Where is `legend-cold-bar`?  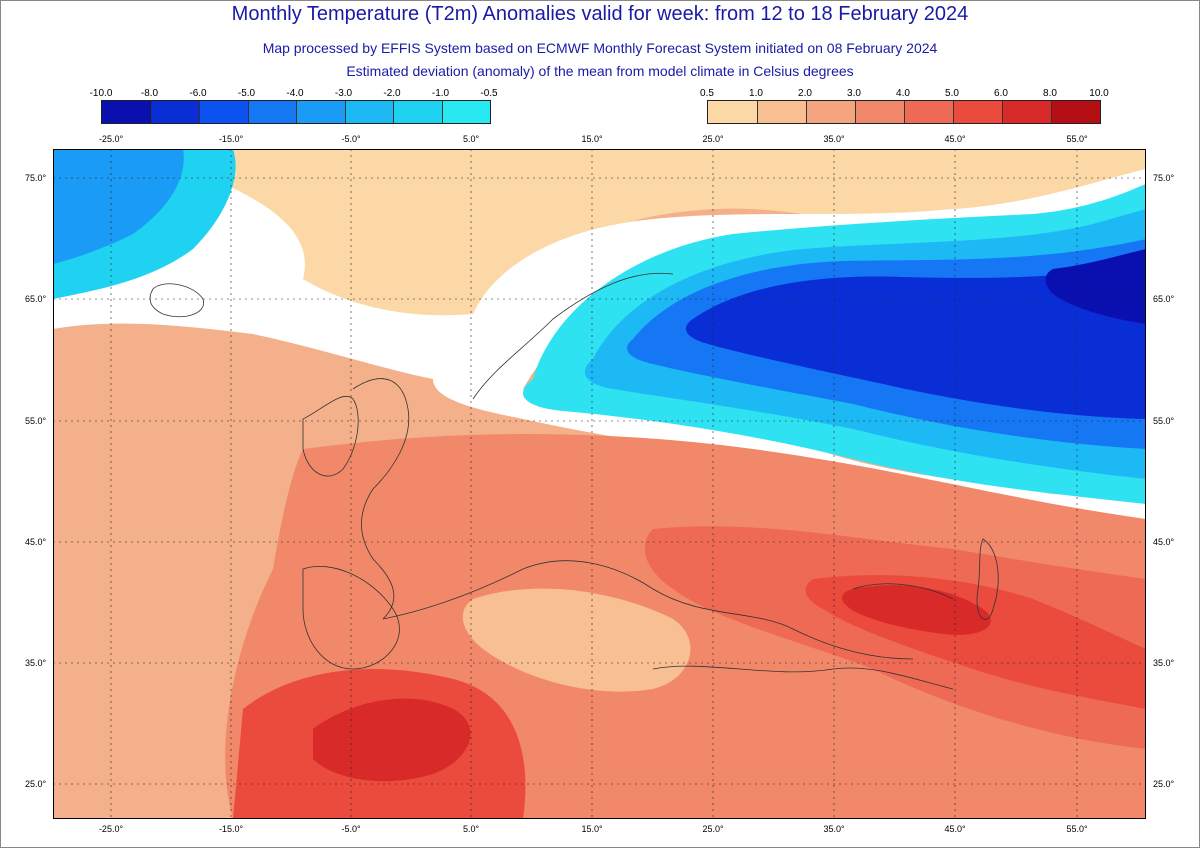 legend-cold-bar is located at coordinates (296, 112).